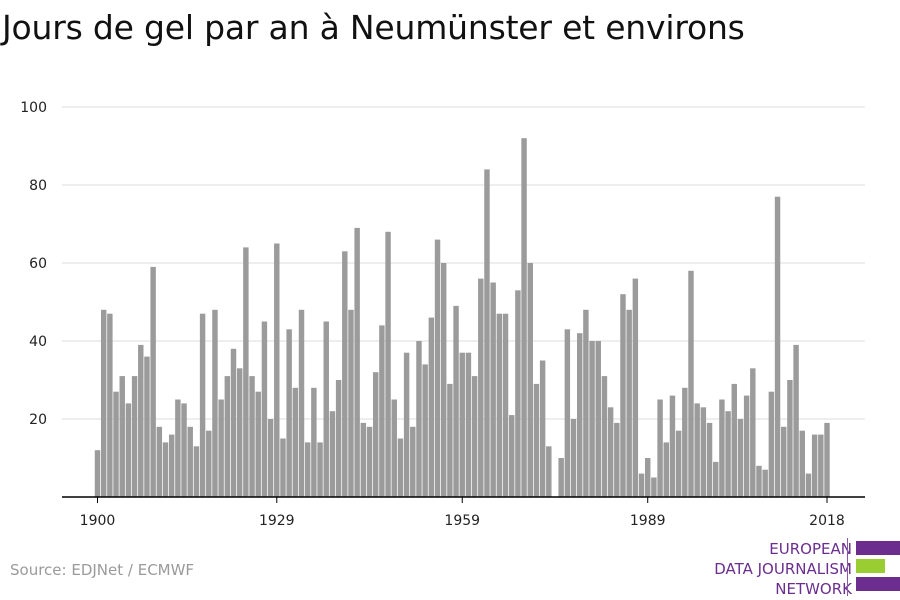  What do you see at coordinates (493, 390) in the screenshot?
I see `bar-1964` at bounding box center [493, 390].